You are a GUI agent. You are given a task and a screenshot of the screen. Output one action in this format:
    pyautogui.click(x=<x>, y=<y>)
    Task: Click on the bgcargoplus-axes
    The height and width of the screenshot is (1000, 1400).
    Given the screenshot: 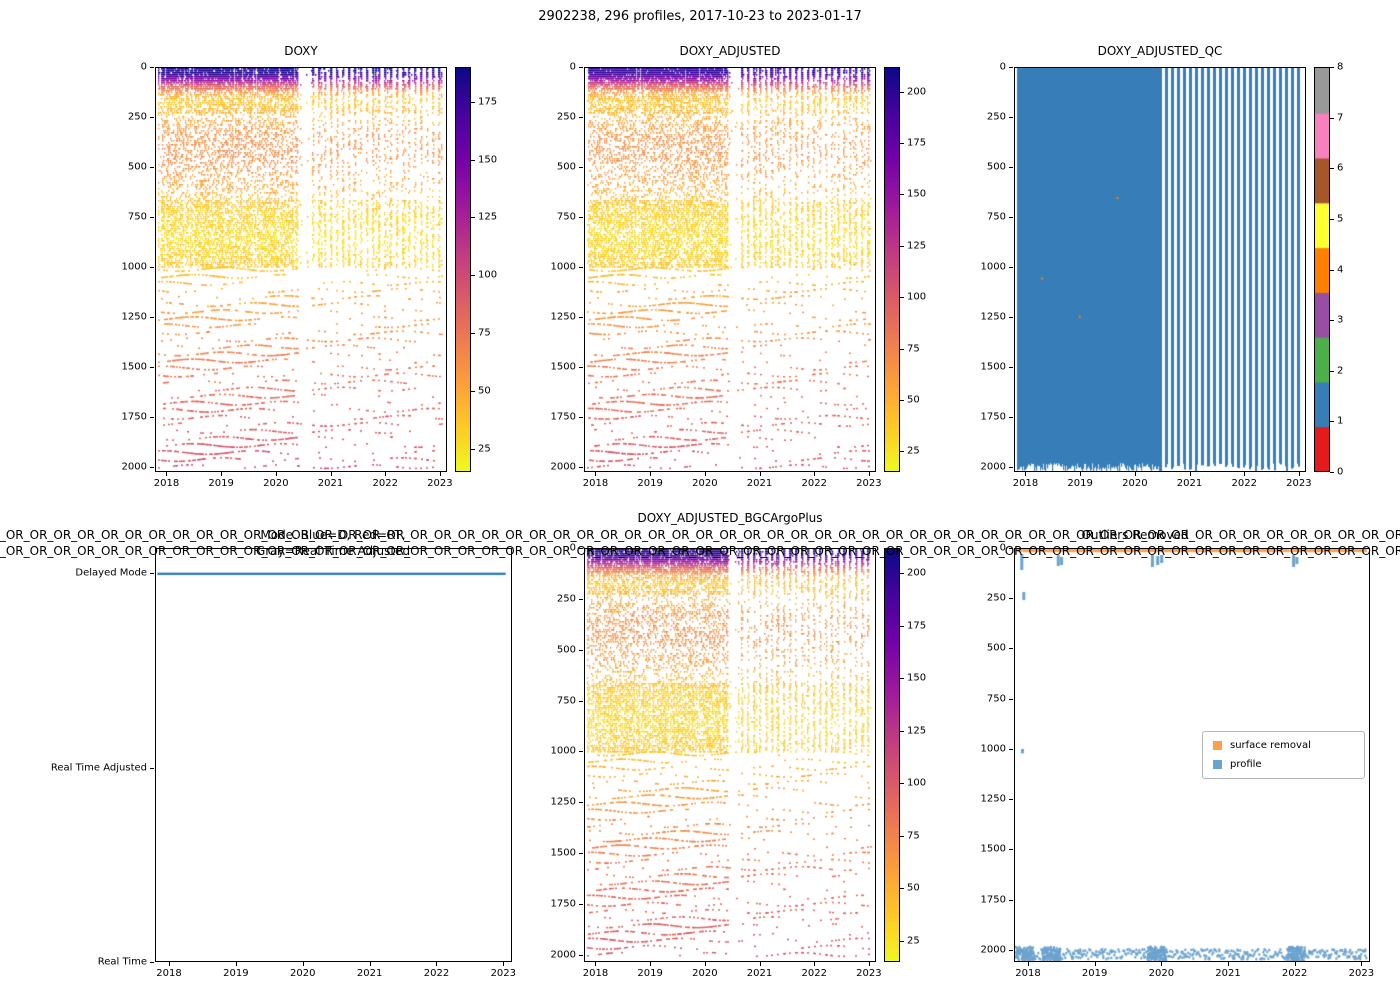 What is the action you would take?
    pyautogui.click(x=730, y=755)
    